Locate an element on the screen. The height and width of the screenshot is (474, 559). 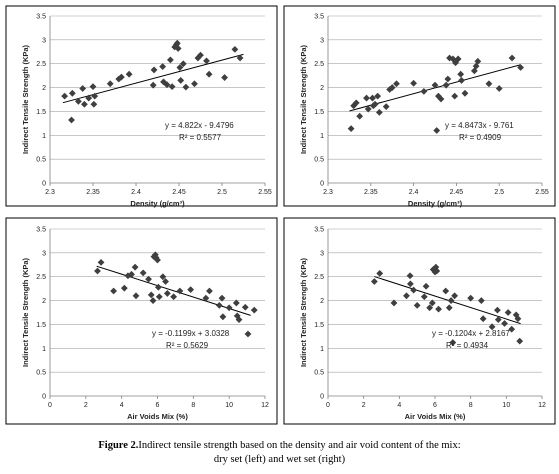
x-axis-title: Air Voids Mix (%) is located at coordinates (157, 416).